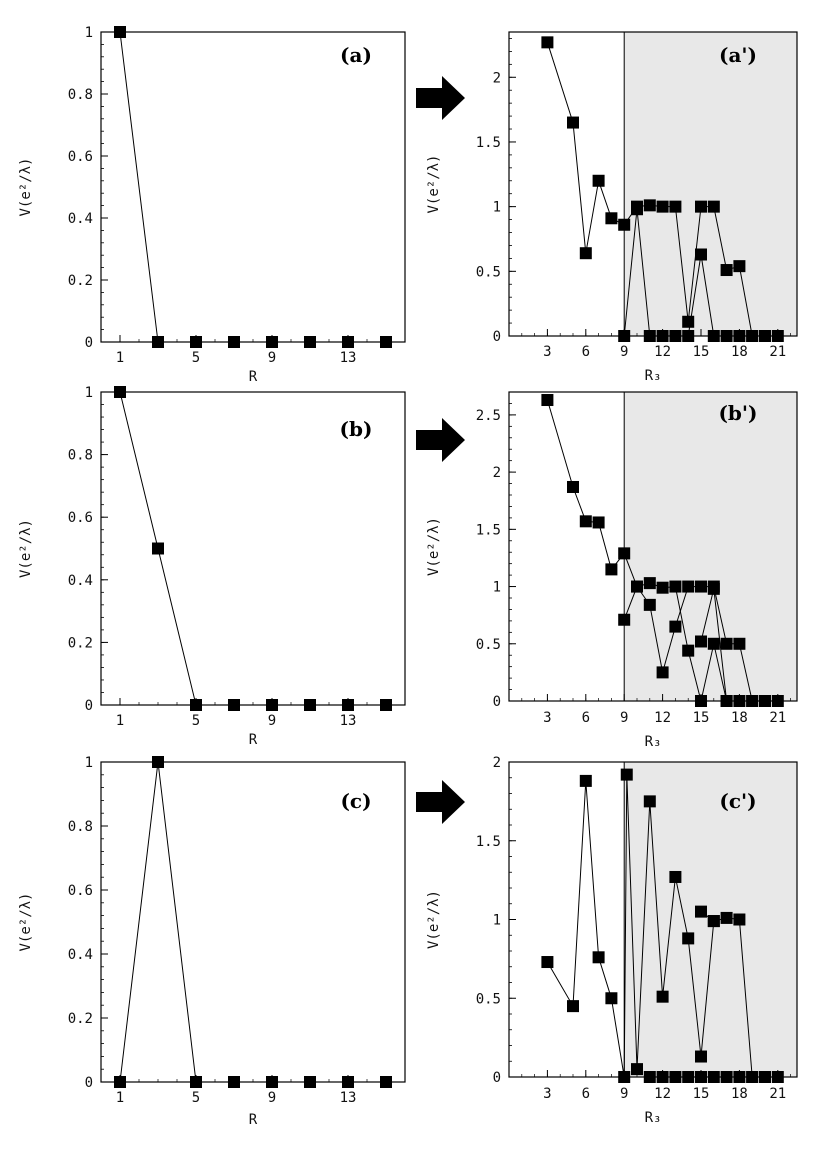  What do you see at coordinates (440, 802) in the screenshot?
I see `arrow-icon` at bounding box center [440, 802].